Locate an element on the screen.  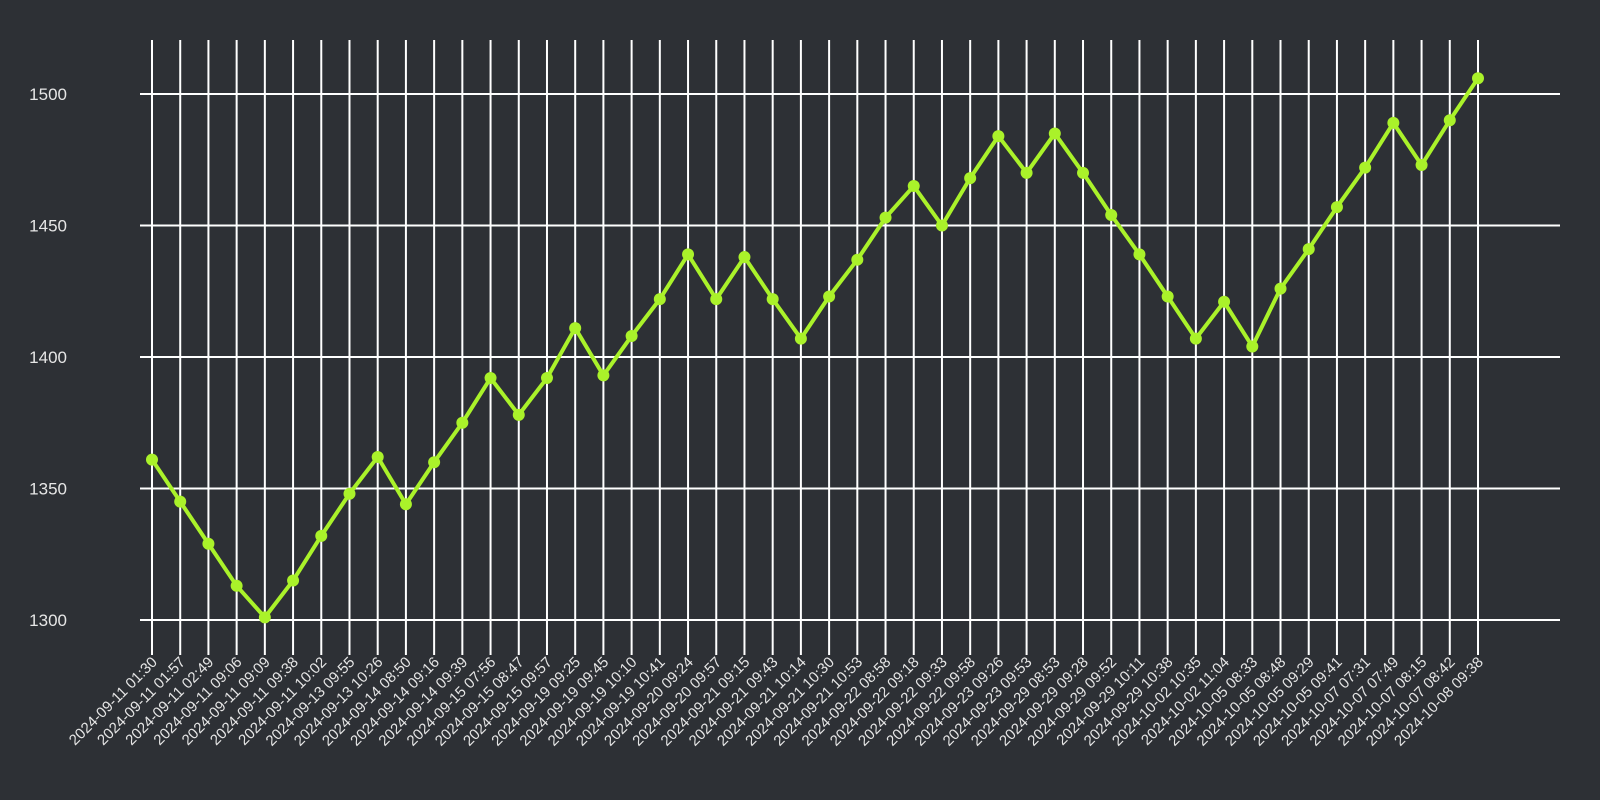
y-tick-label: 1350 is located at coordinates (48, 489).